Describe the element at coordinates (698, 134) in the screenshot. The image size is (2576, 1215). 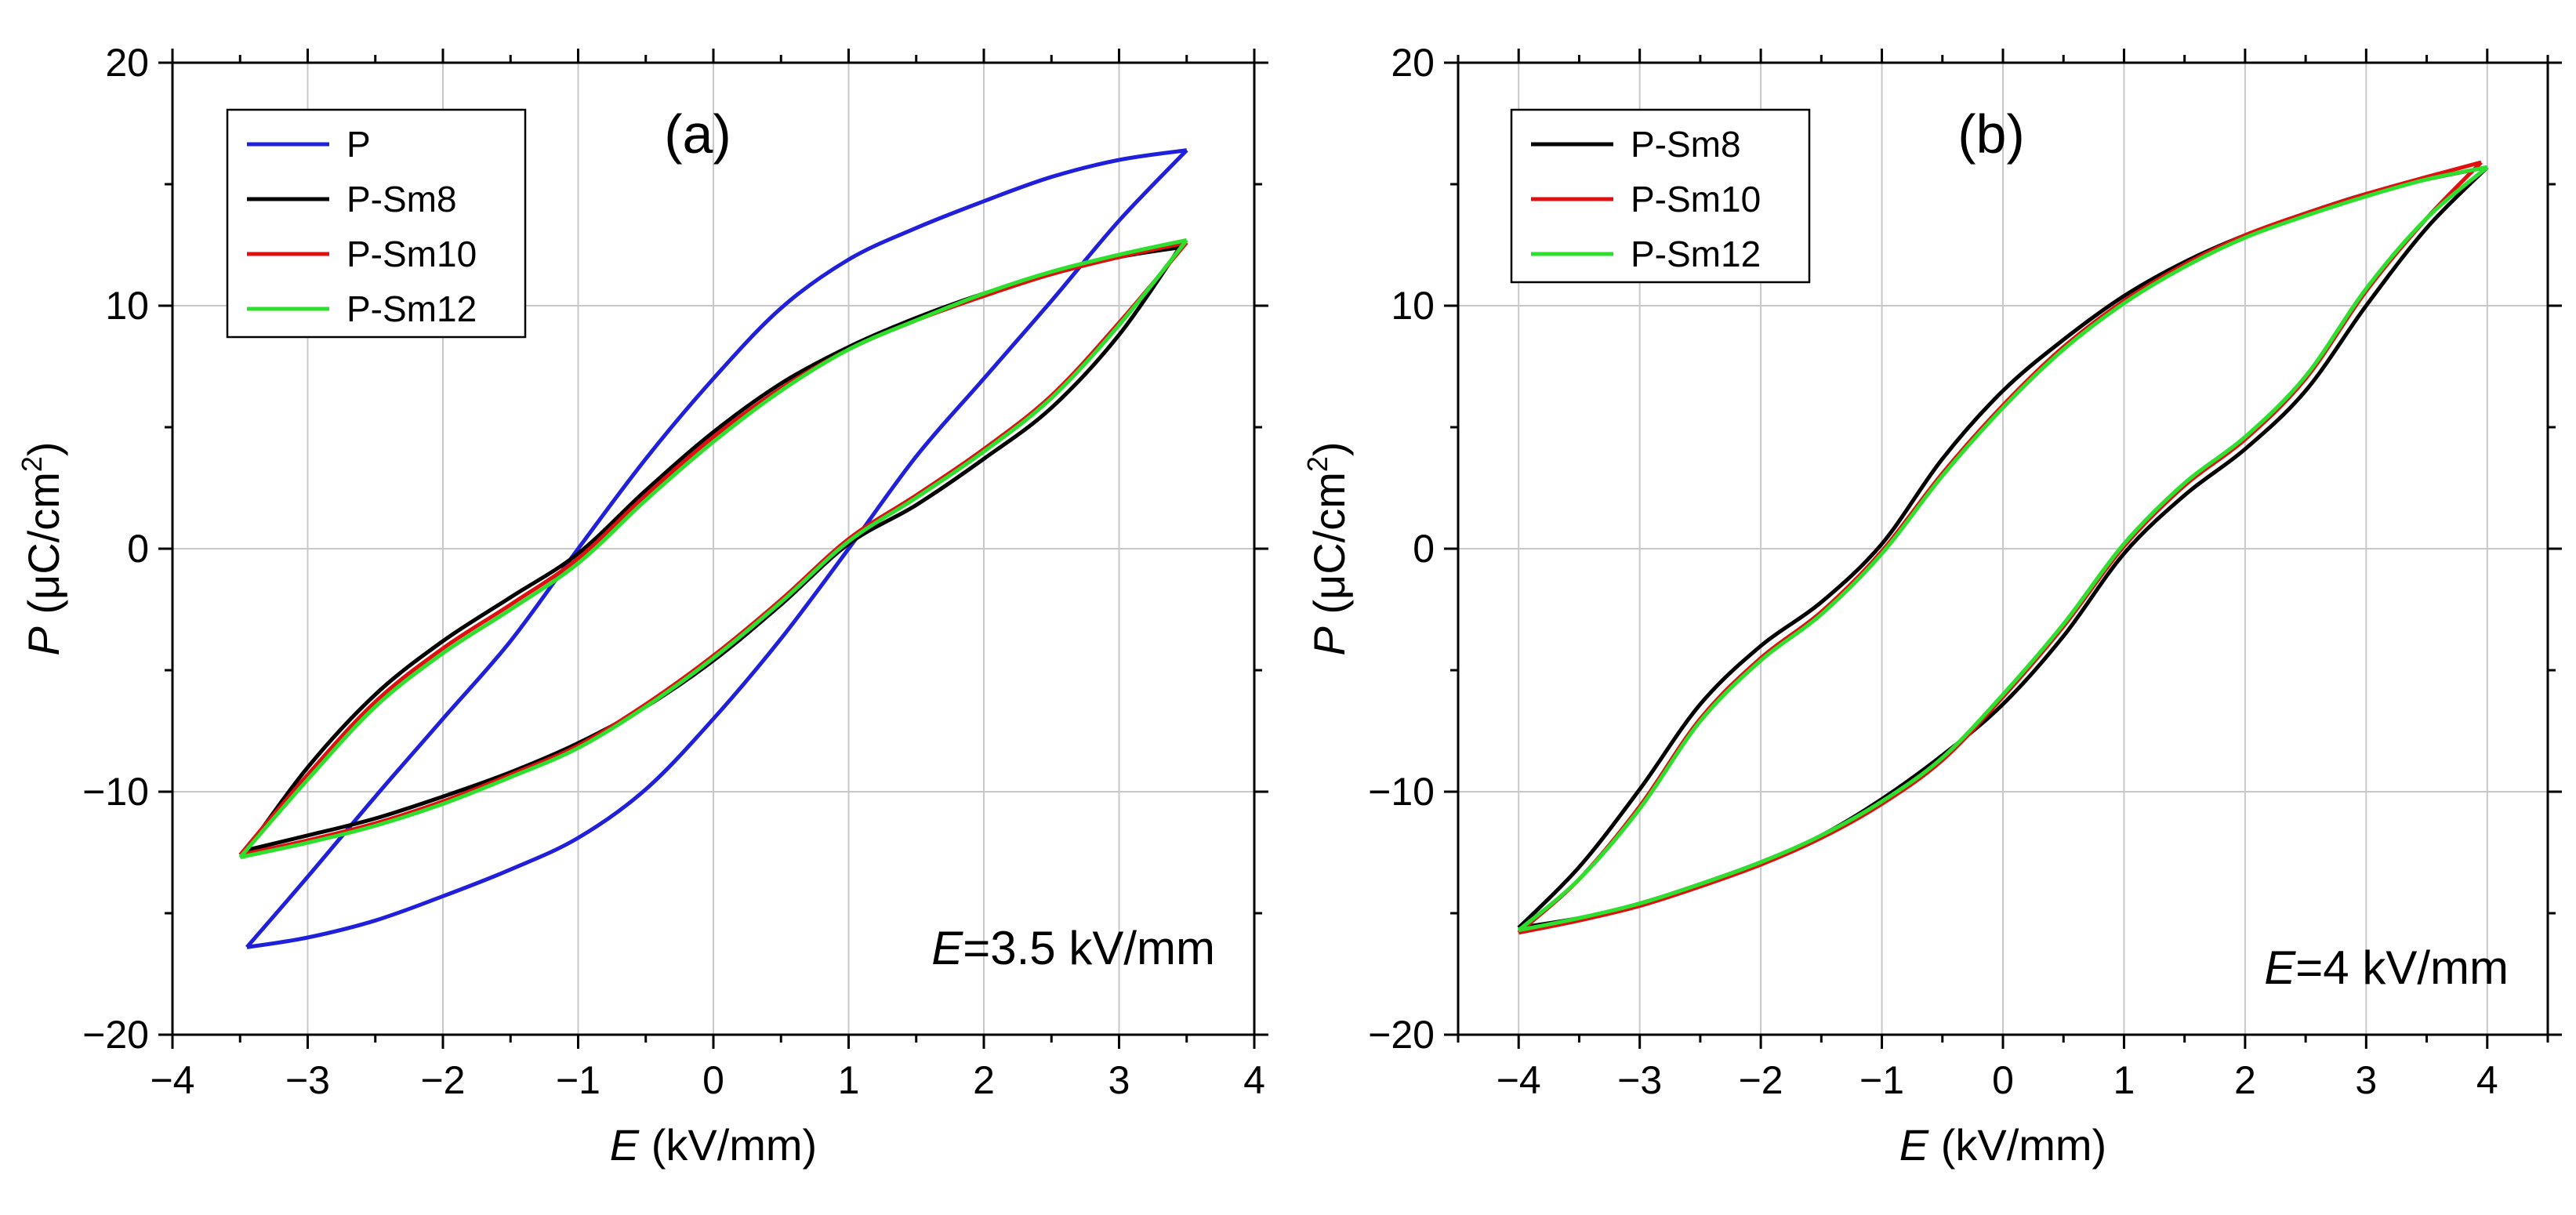
I see `panel-label: (a)` at that location.